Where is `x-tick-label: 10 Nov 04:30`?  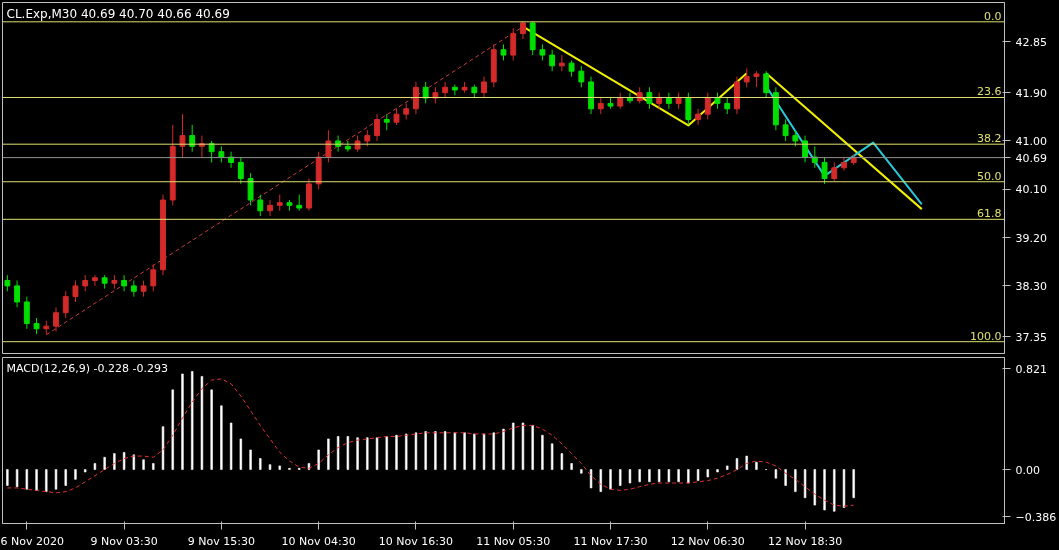 x-tick-label: 10 Nov 04:30 is located at coordinates (318, 541).